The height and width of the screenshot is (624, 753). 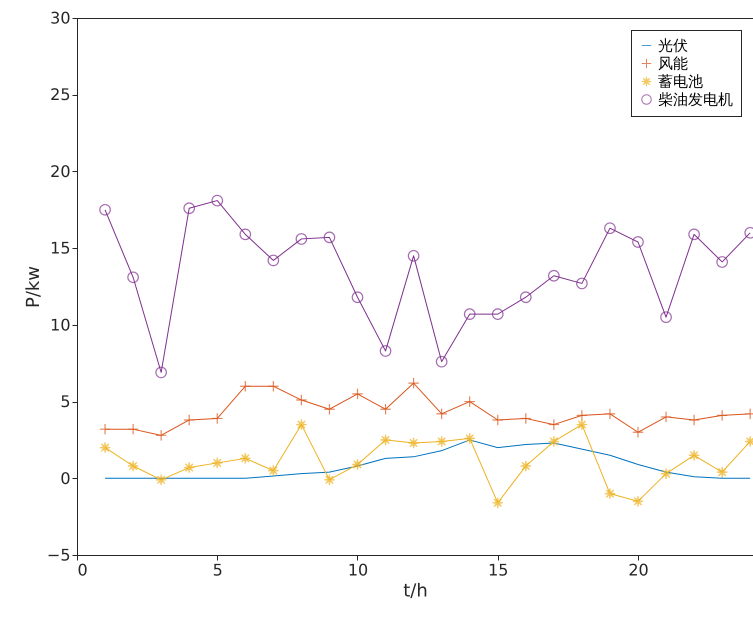 What do you see at coordinates (680, 81) in the screenshot?
I see `legend-label: 蓄电池` at bounding box center [680, 81].